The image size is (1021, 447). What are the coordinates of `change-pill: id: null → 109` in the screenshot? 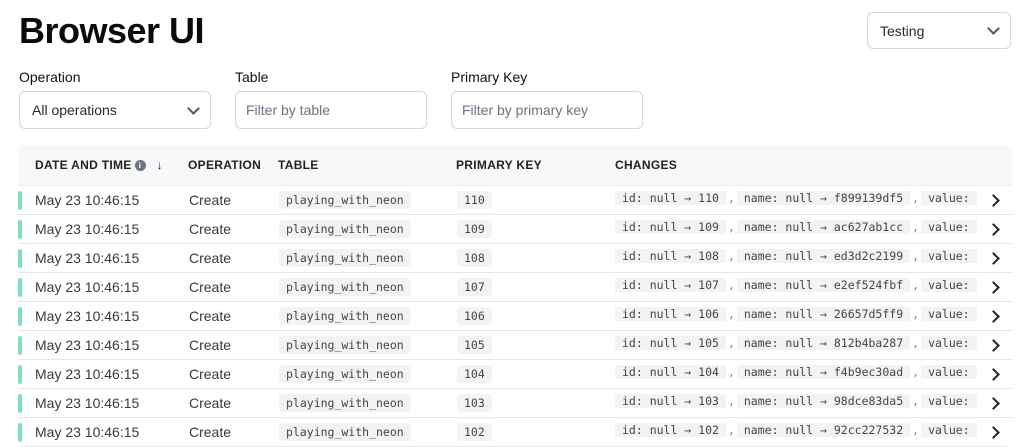 It's located at (670, 227).